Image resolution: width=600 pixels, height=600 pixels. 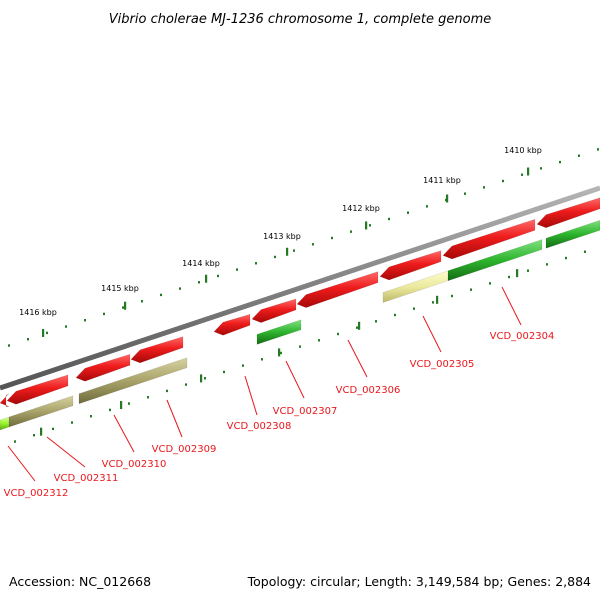 What do you see at coordinates (80, 581) in the screenshot?
I see `accession-text: Accession: NC_012668` at bounding box center [80, 581].